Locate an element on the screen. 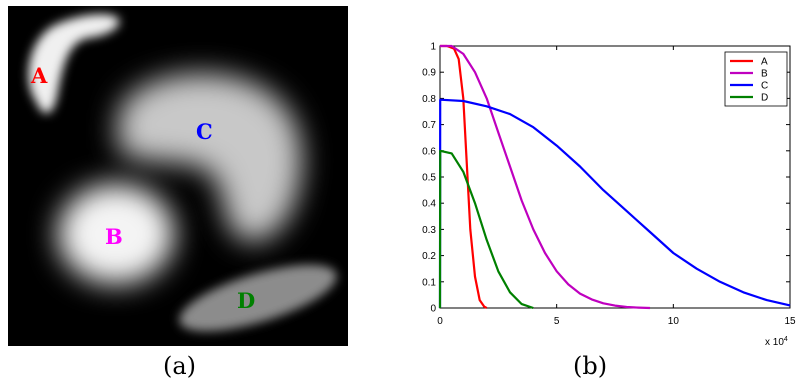  blob-label-b: B is located at coordinates (114, 236).